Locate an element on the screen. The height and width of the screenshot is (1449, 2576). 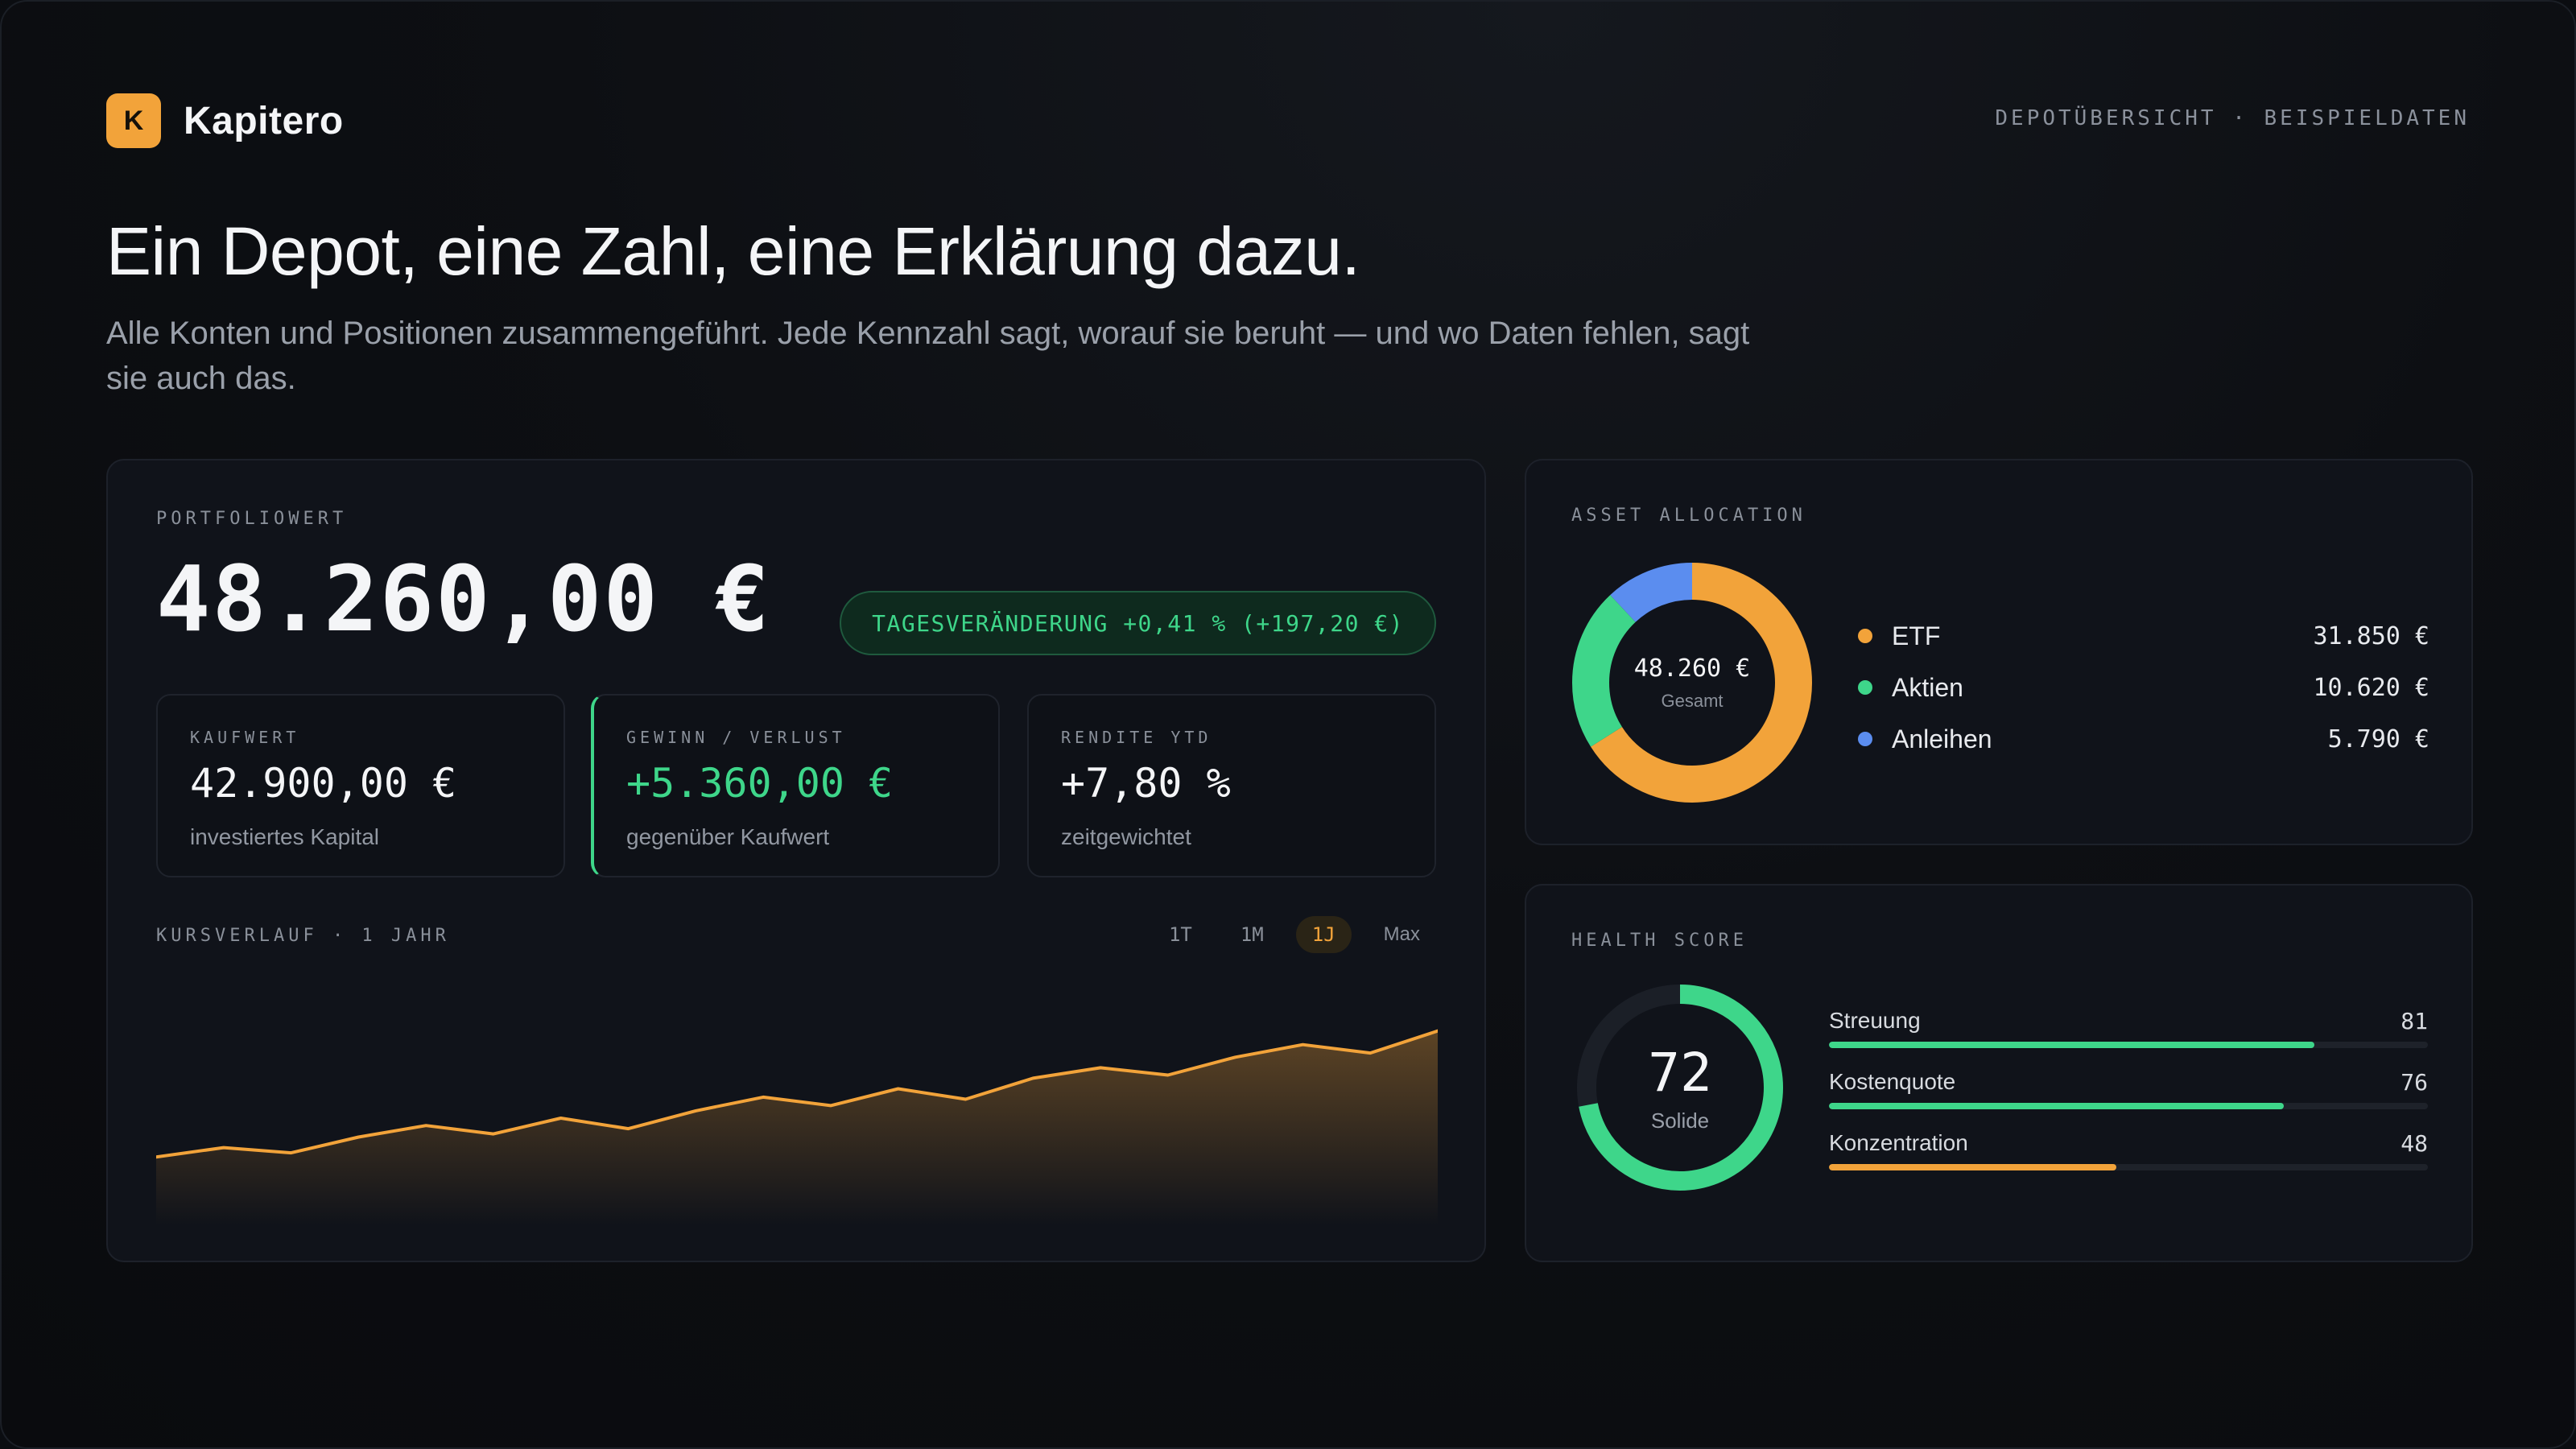
health-gauge: 72 Solide is located at coordinates (1680, 1087).